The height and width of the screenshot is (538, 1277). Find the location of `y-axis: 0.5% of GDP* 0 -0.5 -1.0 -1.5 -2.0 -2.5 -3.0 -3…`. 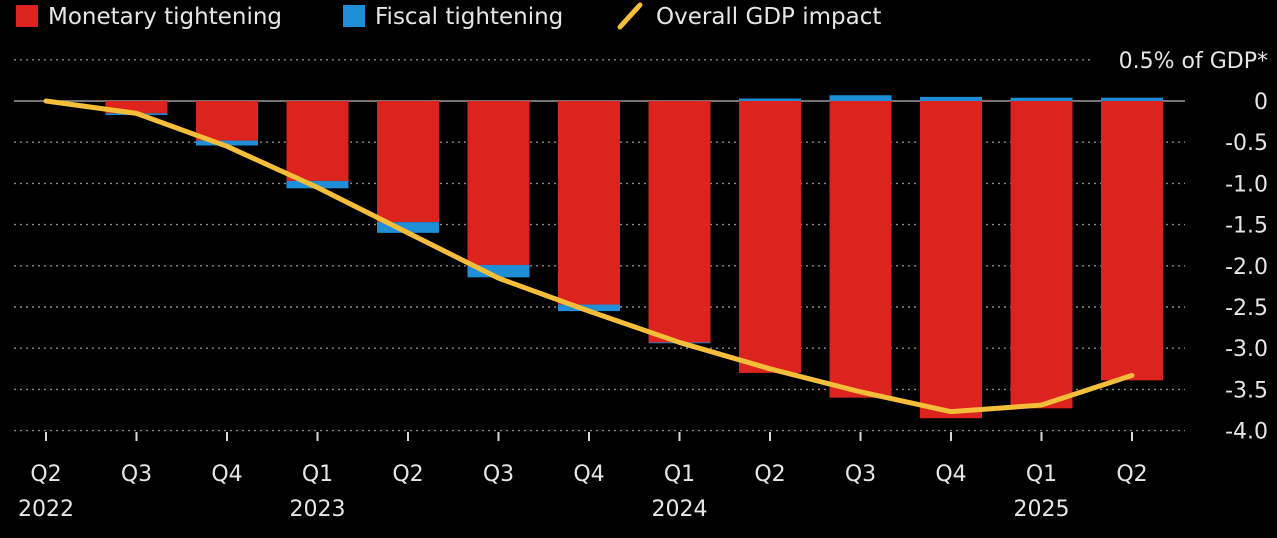

y-axis: 0.5% of GDP* 0 -0.5 -1.0 -1.5 -2.0 -2.5 -3.0 -3… is located at coordinates (1193, 247).